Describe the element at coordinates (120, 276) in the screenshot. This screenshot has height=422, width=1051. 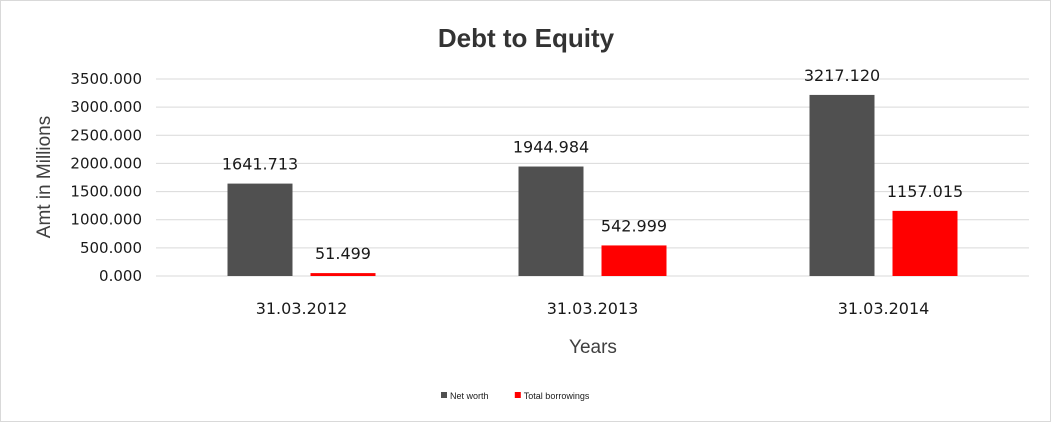
I see `y-tick-label: 0.000` at that location.